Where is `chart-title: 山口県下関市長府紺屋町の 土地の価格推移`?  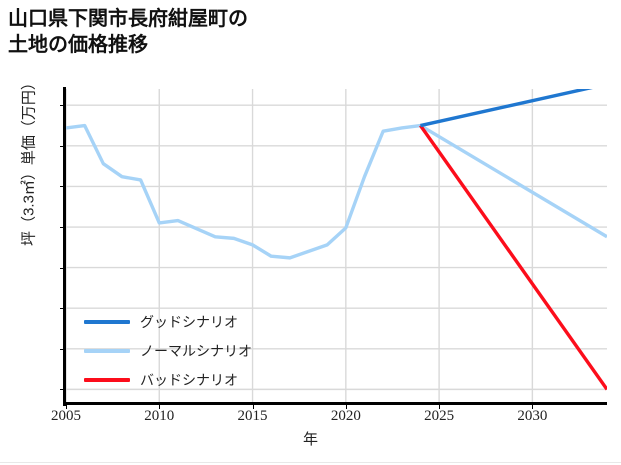
chart-title: 山口県下関市長府紺屋町の 土地の価格推移 is located at coordinates (128, 32).